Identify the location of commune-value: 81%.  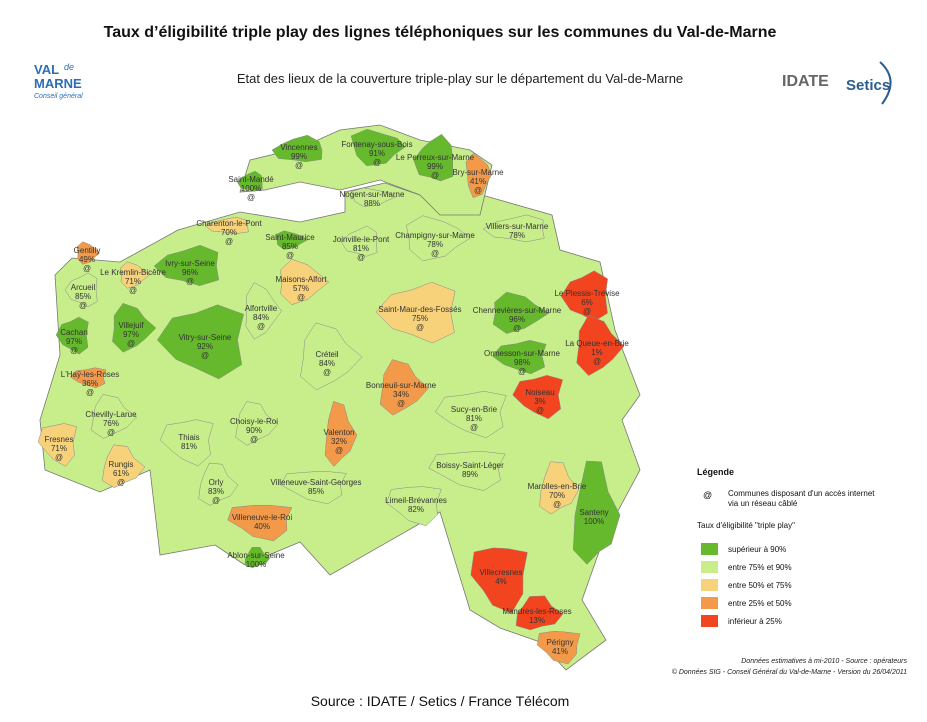
(474, 418).